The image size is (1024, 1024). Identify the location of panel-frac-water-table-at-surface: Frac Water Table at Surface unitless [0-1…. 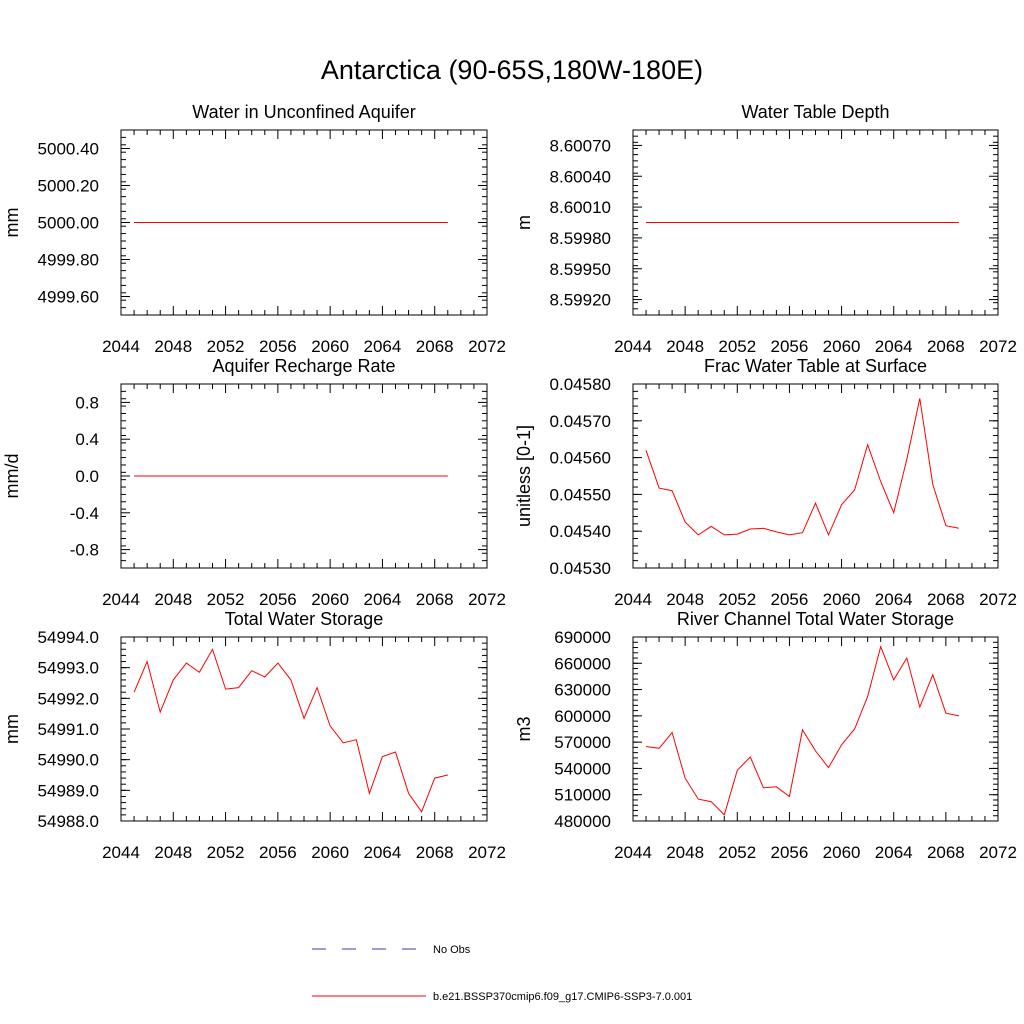
(765, 482).